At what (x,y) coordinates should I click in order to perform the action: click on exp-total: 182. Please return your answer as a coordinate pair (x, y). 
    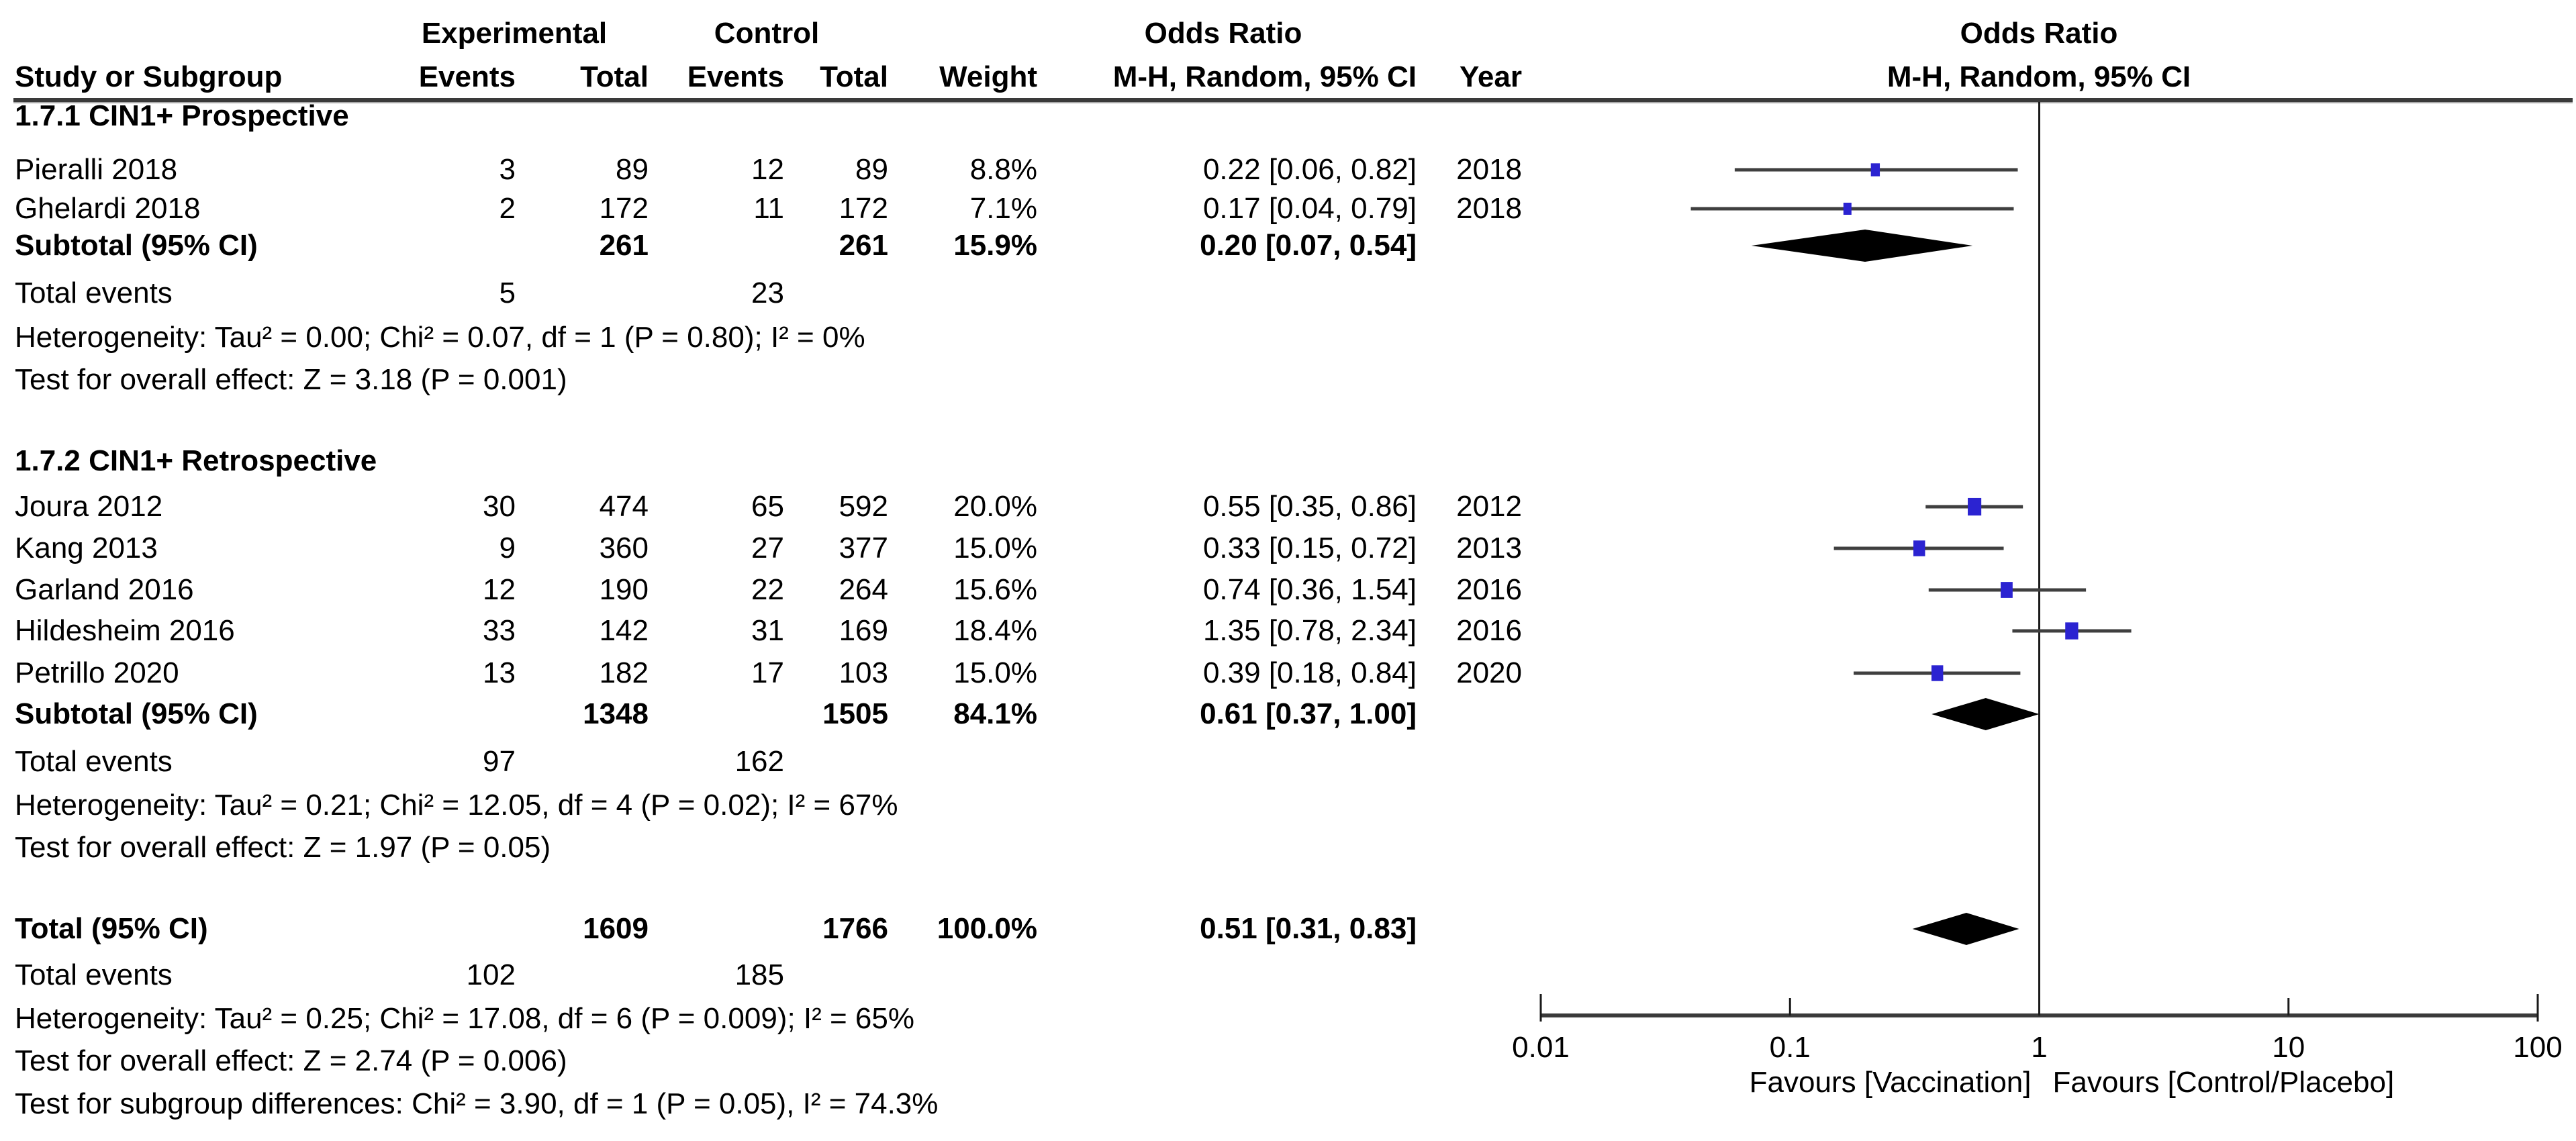
    Looking at the image, I should click on (624, 672).